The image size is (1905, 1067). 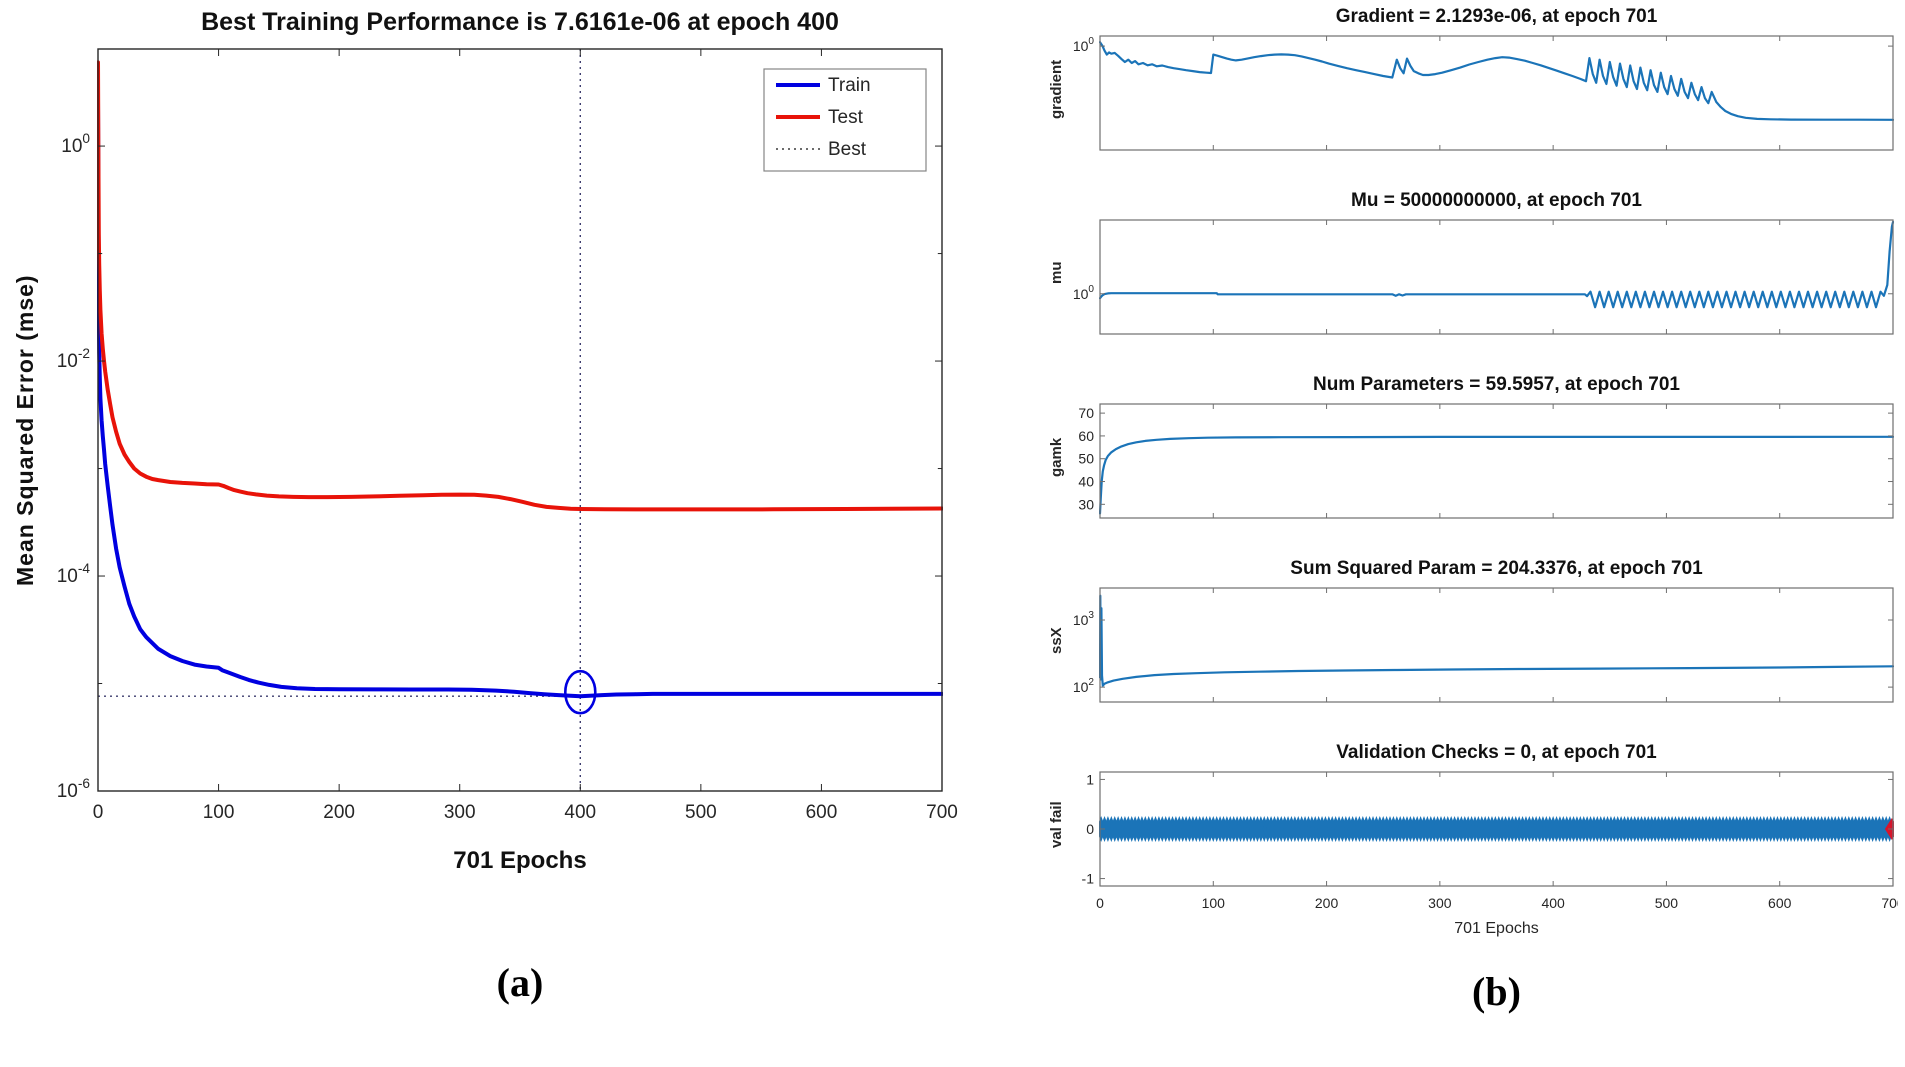 I want to click on performance-ylabel: Mean Squared Error (mse), so click(x=25, y=430).